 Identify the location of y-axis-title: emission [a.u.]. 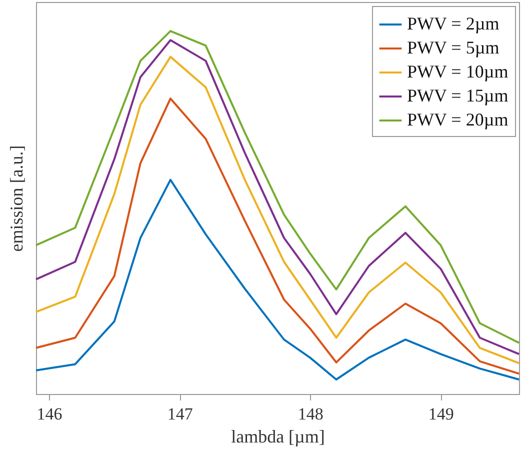
(16, 198).